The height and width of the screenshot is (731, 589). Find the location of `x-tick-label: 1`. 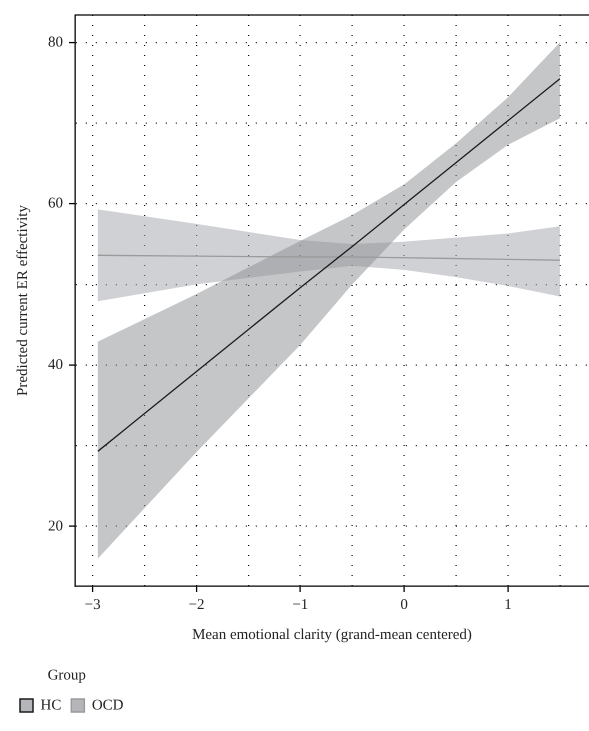

x-tick-label: 1 is located at coordinates (508, 604).